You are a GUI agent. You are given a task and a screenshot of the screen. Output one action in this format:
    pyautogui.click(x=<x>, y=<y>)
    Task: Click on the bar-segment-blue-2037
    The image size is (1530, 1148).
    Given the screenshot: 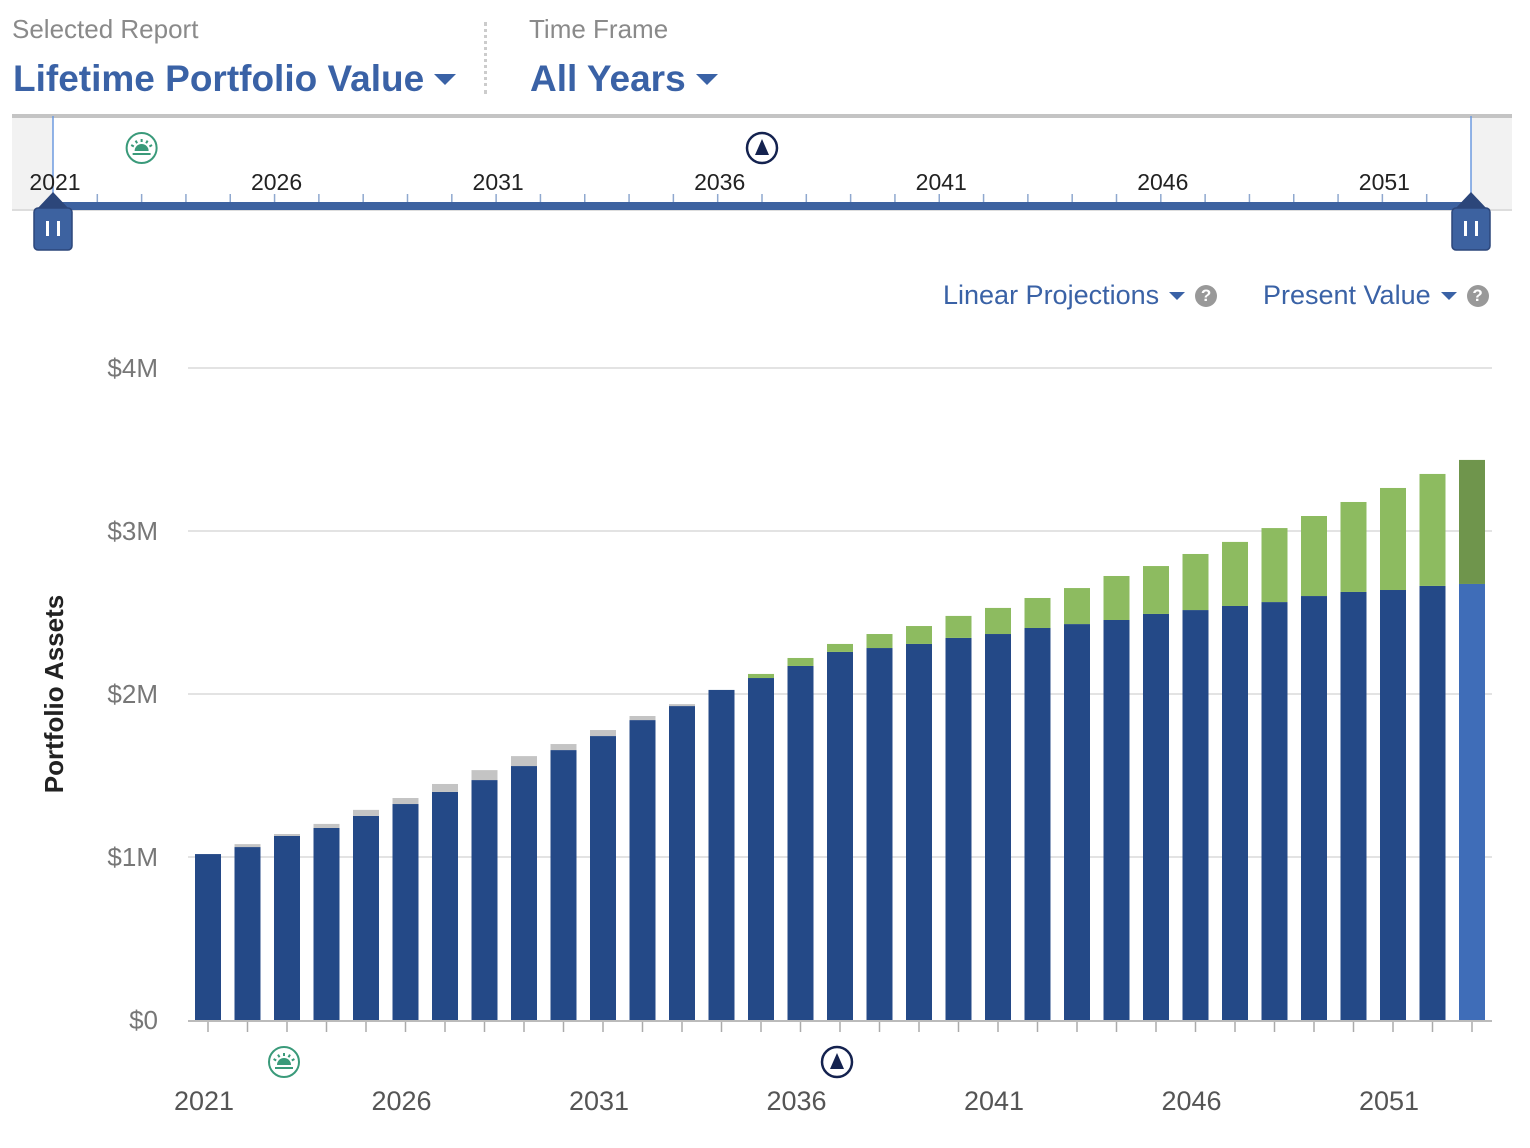 What is the action you would take?
    pyautogui.click(x=840, y=835)
    